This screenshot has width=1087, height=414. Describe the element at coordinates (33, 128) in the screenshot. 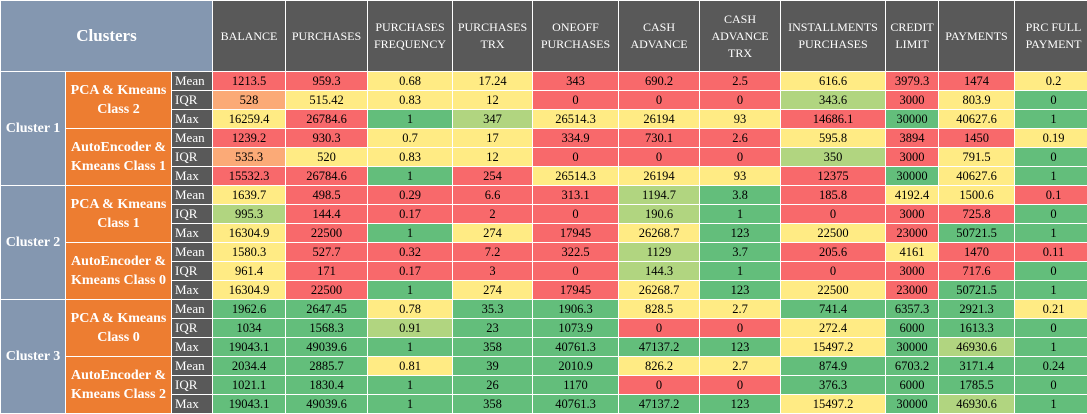

I see `cluster-label: Cluster 1` at that location.